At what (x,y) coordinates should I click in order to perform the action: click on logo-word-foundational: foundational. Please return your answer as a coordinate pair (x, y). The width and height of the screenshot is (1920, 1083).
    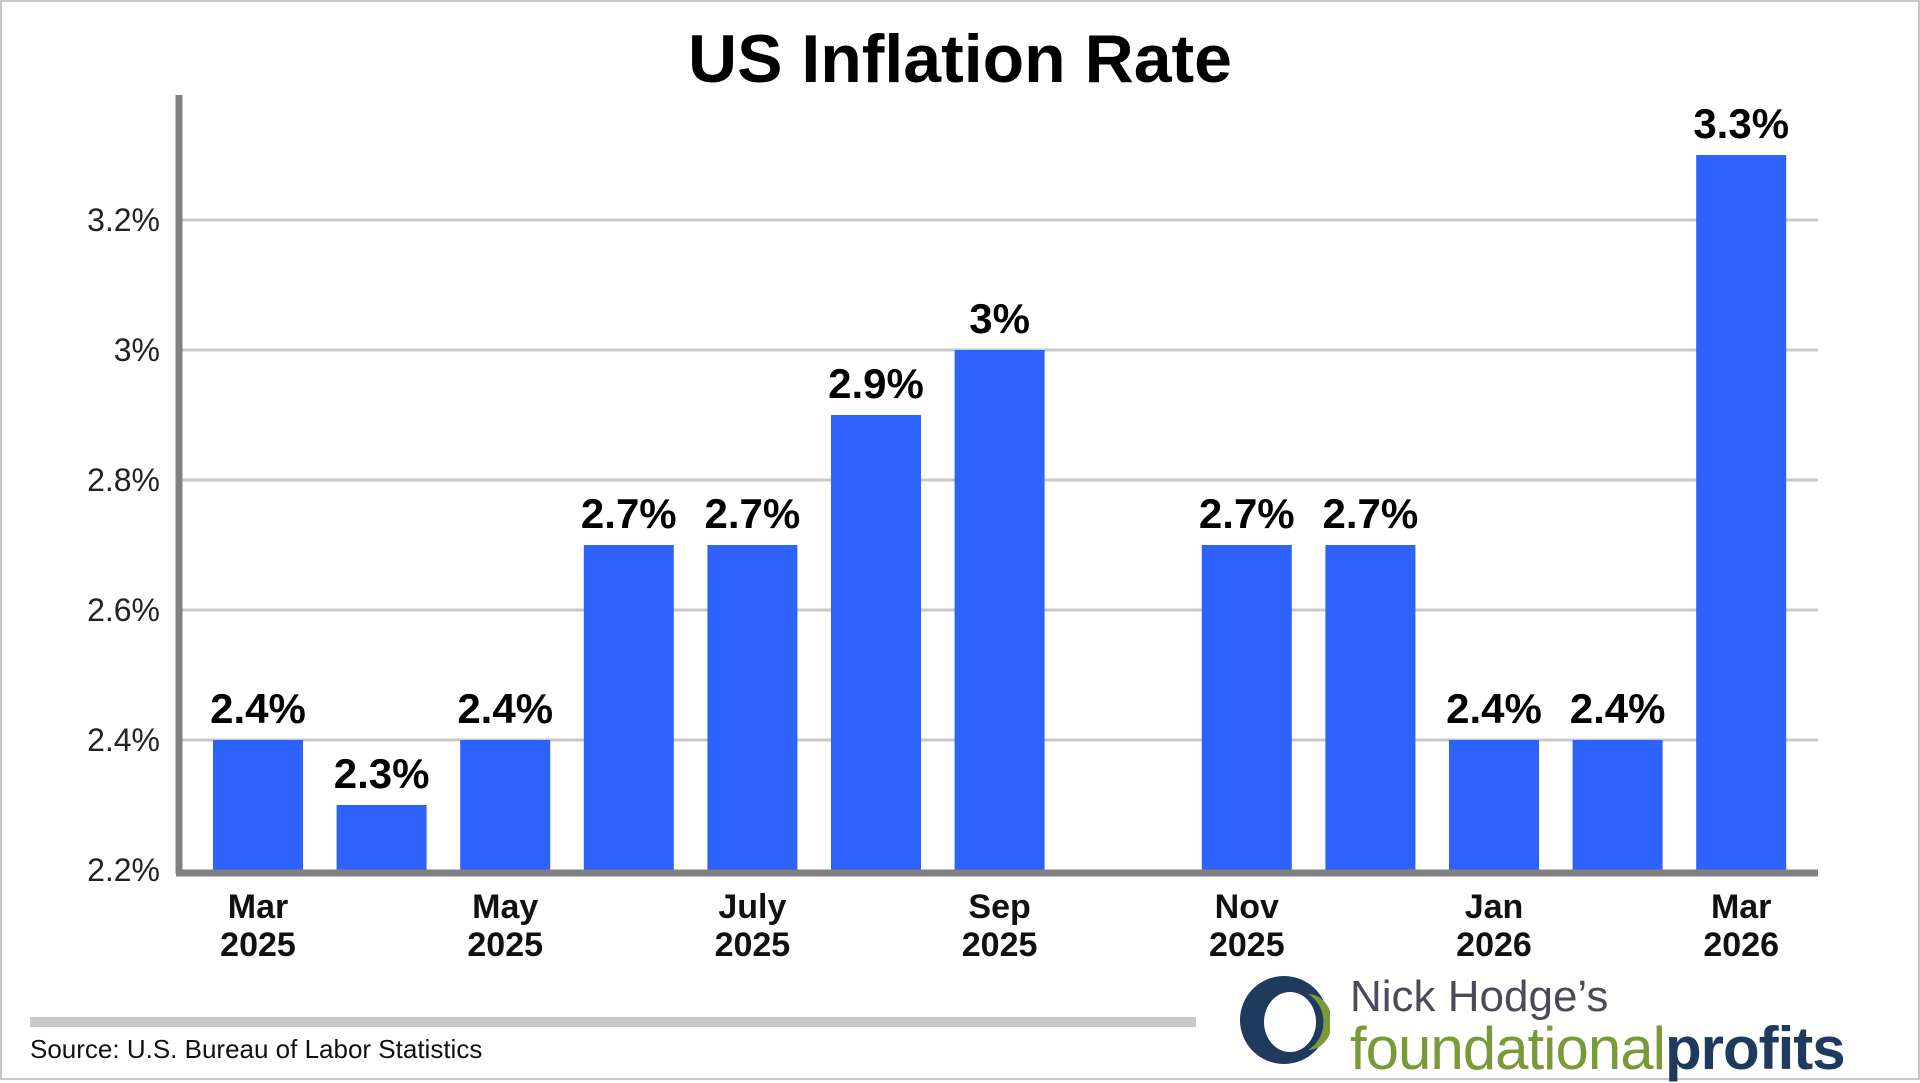
    Looking at the image, I should click on (1508, 1048).